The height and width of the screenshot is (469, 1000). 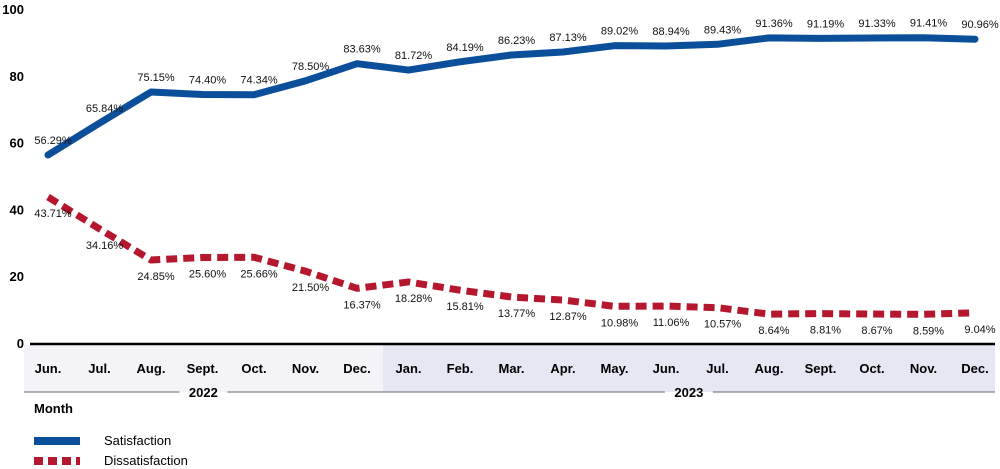 I want to click on data-label-dissatisfaction: 10.98%, so click(x=620, y=323).